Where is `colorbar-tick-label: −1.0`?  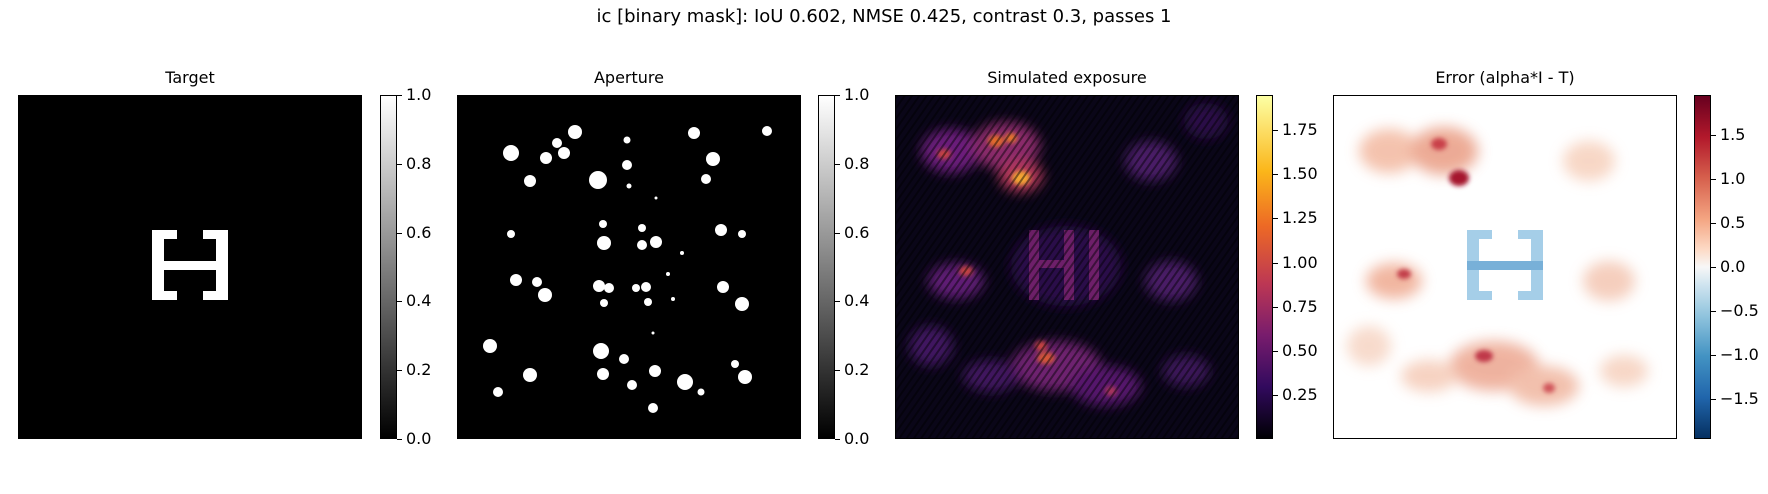 colorbar-tick-label: −1.0 is located at coordinates (1739, 354).